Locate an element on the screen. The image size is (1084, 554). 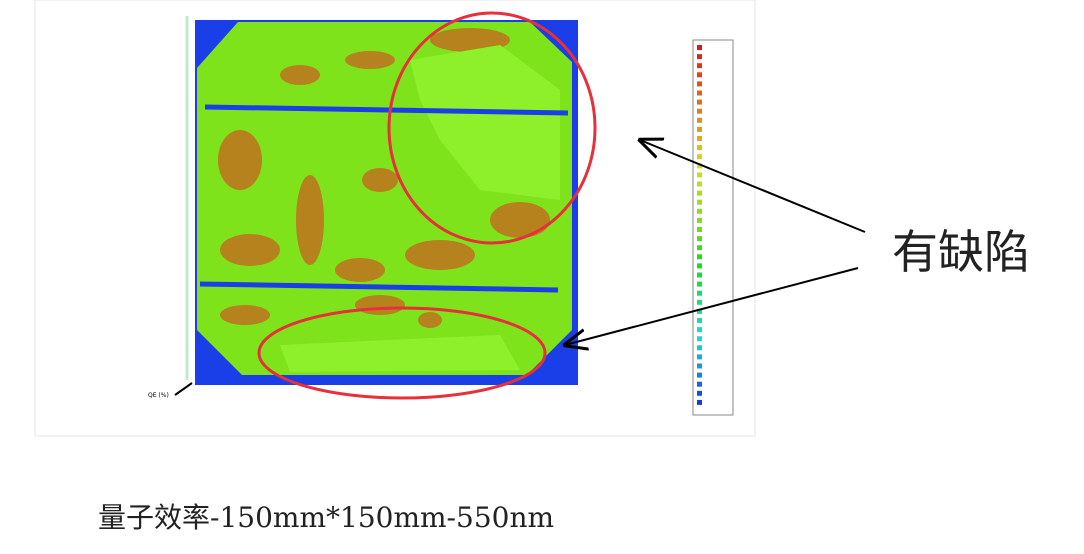
caption: 量子效率-150mm*150mm-550nm is located at coordinates (326, 517).